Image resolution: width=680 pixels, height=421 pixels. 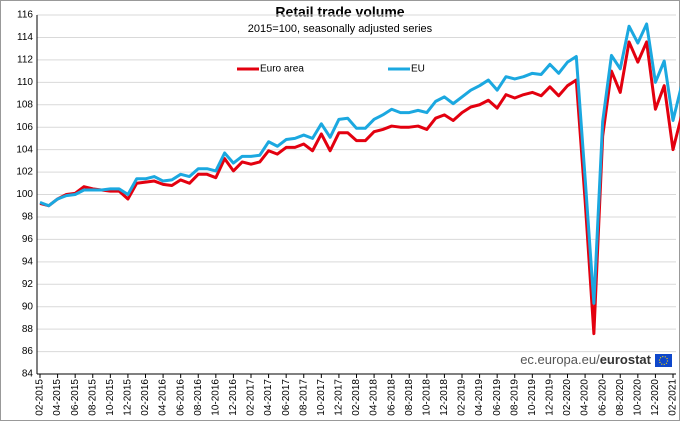 What do you see at coordinates (215, 397) in the screenshot?
I see `x-tick-label: 10-2016` at bounding box center [215, 397].